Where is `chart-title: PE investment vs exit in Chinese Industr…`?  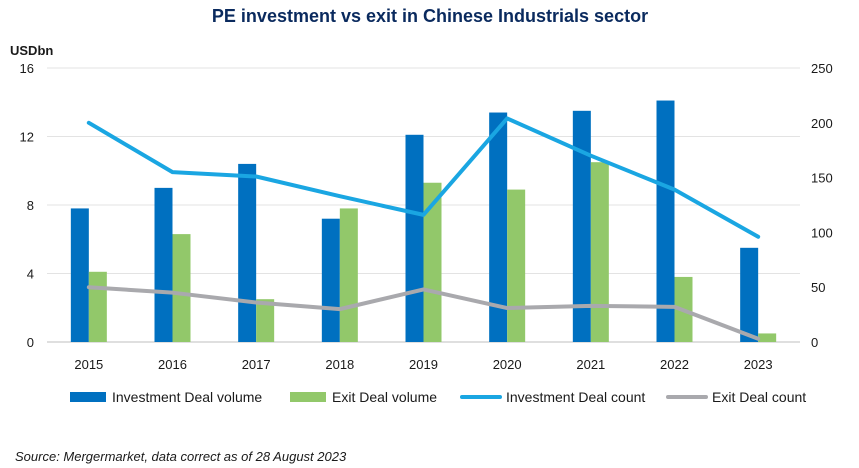 chart-title: PE investment vs exit in Chinese Industr… is located at coordinates (430, 16).